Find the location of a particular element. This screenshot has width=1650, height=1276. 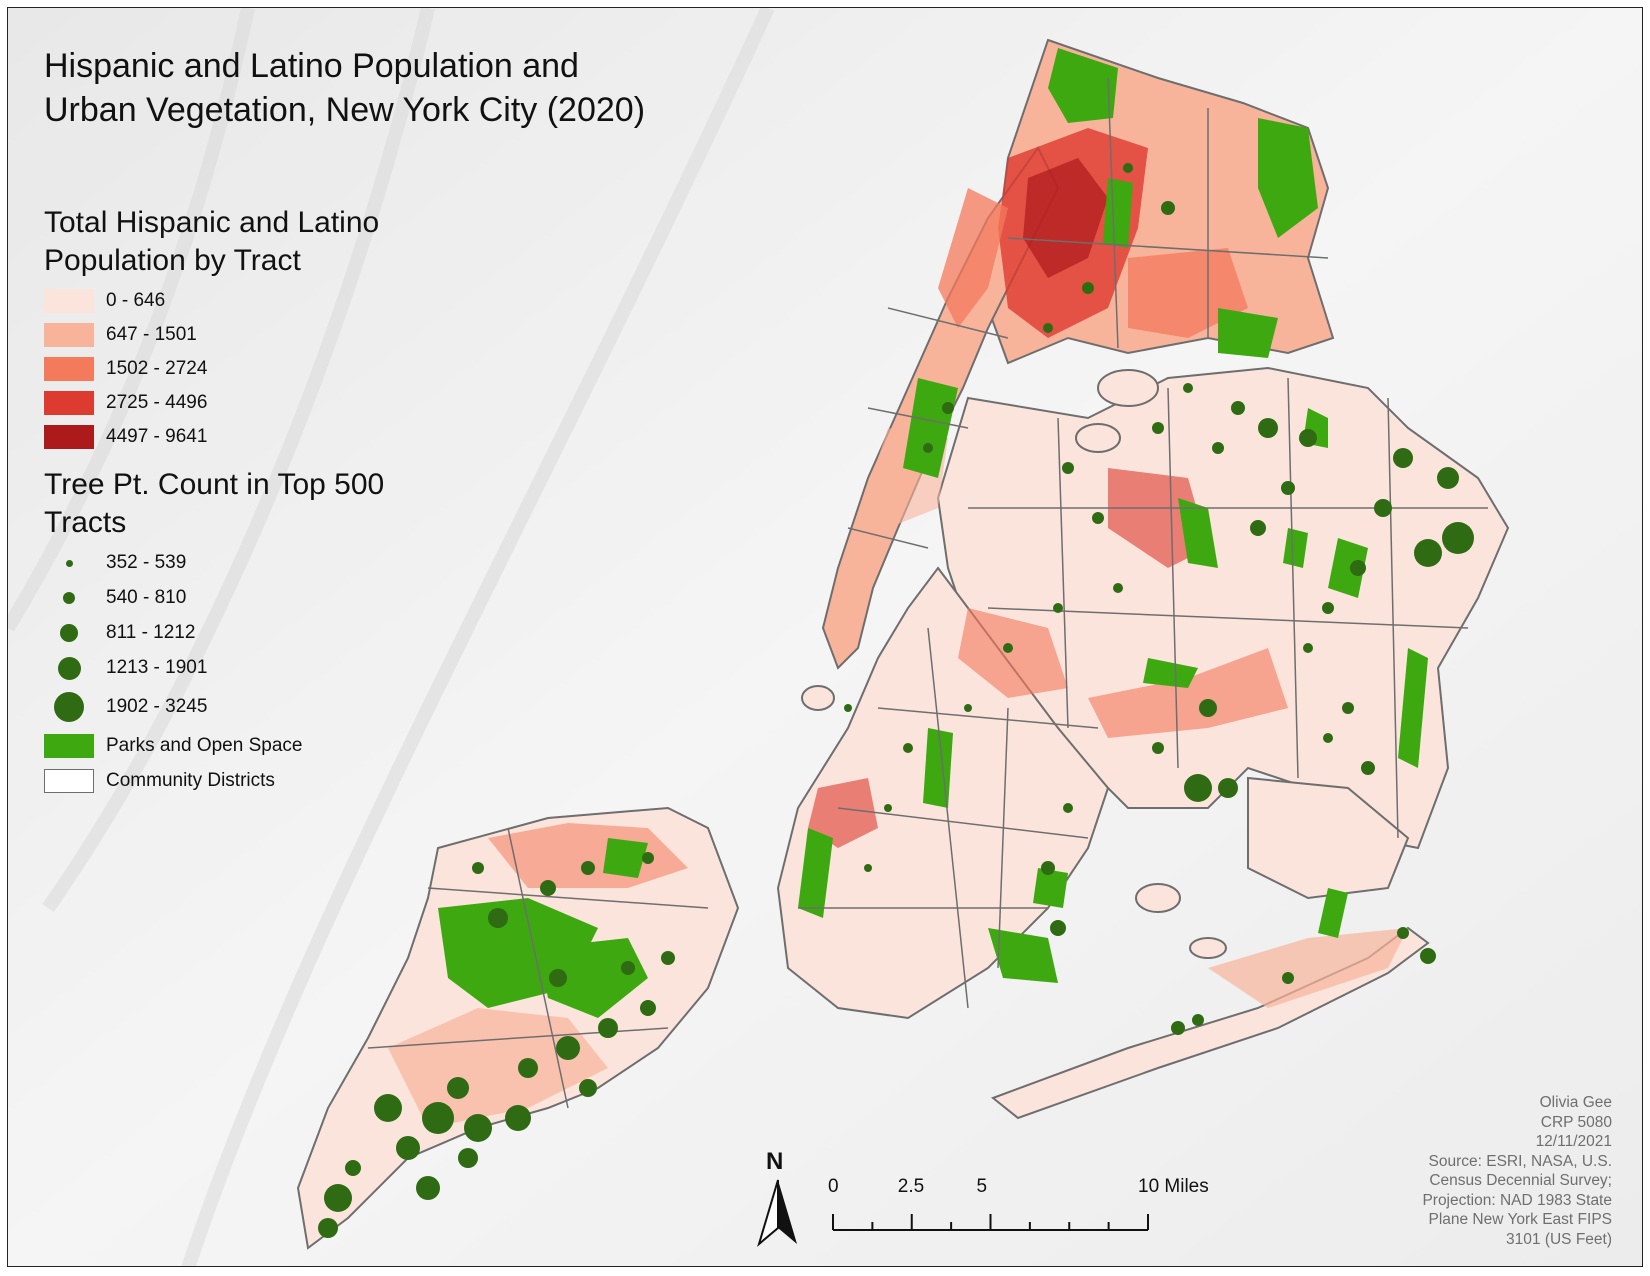

population-legend-item: 647 - 1501 is located at coordinates (120, 335).